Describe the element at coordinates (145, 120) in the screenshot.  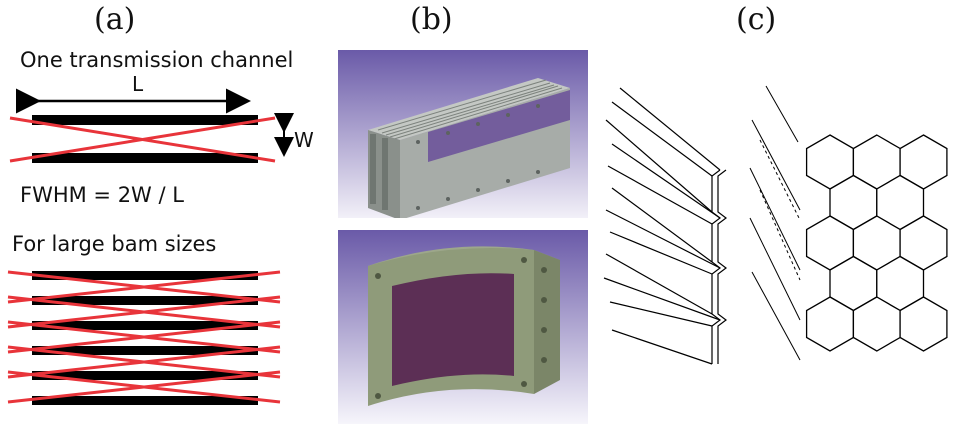
I see `channel-plate-top` at that location.